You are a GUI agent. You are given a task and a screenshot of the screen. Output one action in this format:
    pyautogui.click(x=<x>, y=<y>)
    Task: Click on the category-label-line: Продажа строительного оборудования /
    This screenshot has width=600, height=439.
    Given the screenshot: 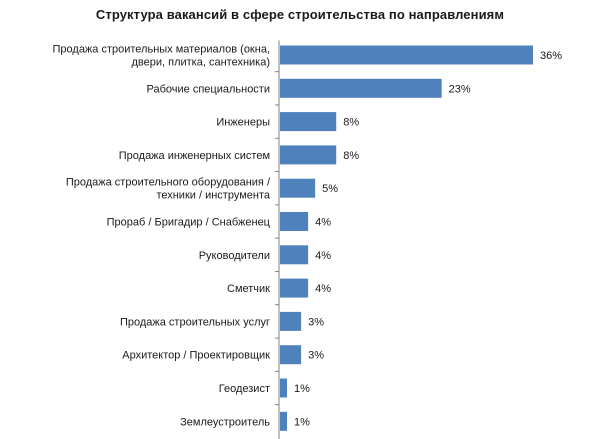 What is the action you would take?
    pyautogui.click(x=168, y=183)
    